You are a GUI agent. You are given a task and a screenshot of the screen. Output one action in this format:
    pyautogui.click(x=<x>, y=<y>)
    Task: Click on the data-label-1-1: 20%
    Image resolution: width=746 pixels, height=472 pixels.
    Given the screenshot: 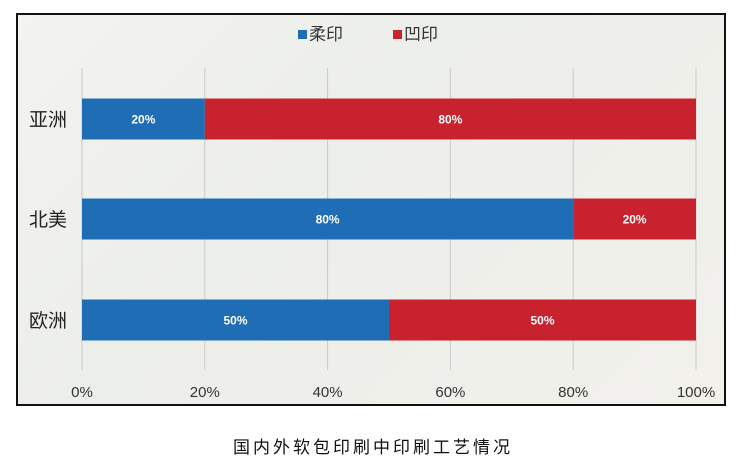 What is the action you would take?
    pyautogui.click(x=635, y=220)
    